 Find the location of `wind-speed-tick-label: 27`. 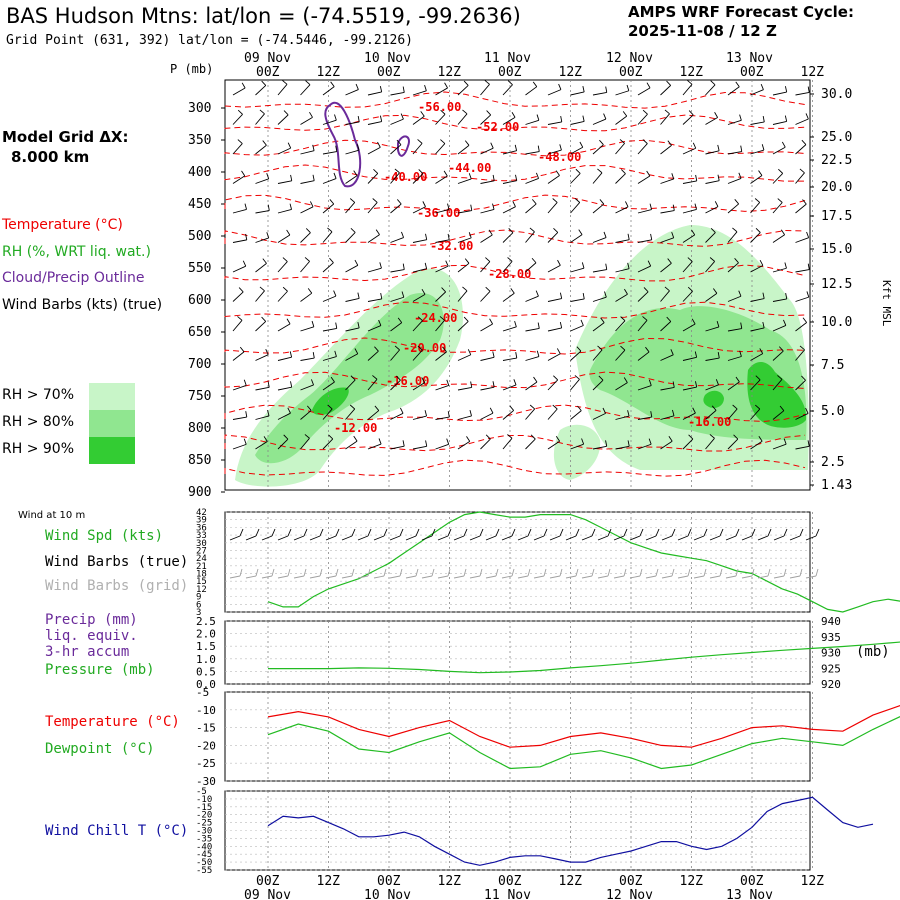

wind-speed-tick-label: 27 is located at coordinates (201, 551).